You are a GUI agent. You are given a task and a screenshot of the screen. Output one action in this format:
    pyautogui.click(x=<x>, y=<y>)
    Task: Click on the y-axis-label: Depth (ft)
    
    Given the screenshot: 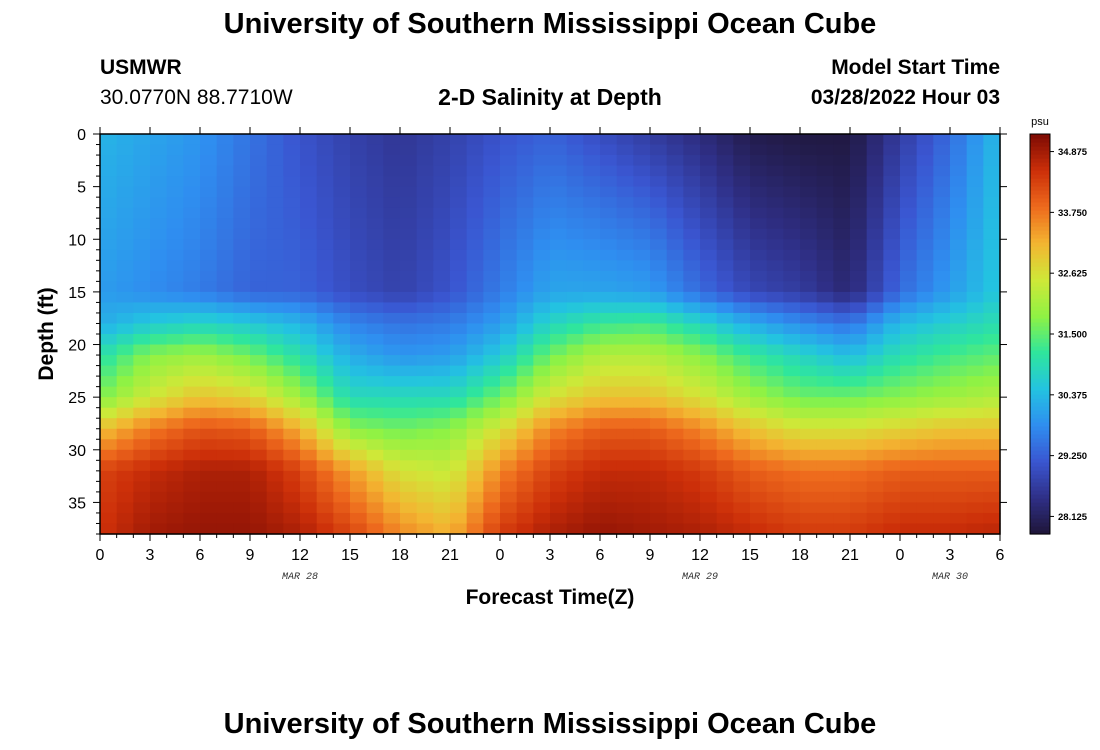 What is the action you would take?
    pyautogui.click(x=46, y=333)
    